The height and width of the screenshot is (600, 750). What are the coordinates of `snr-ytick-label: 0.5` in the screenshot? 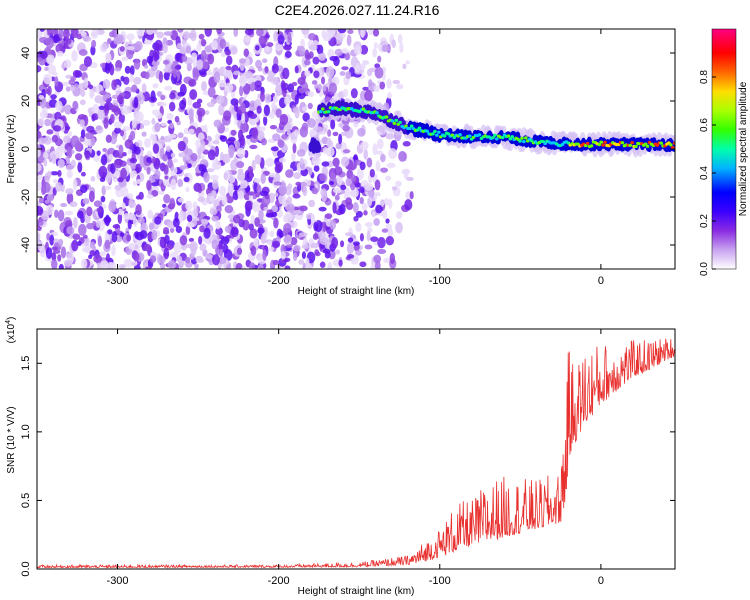 It's located at (26, 500).